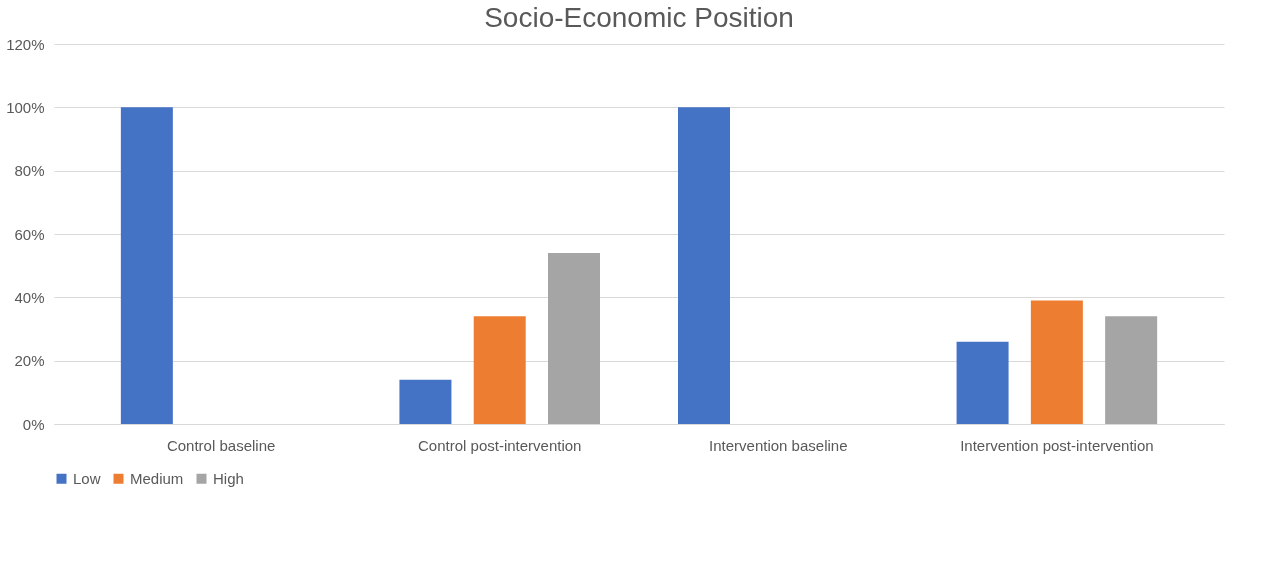 The height and width of the screenshot is (579, 1287). What do you see at coordinates (500, 445) in the screenshot?
I see `x-tick-label: Control post-intervention` at bounding box center [500, 445].